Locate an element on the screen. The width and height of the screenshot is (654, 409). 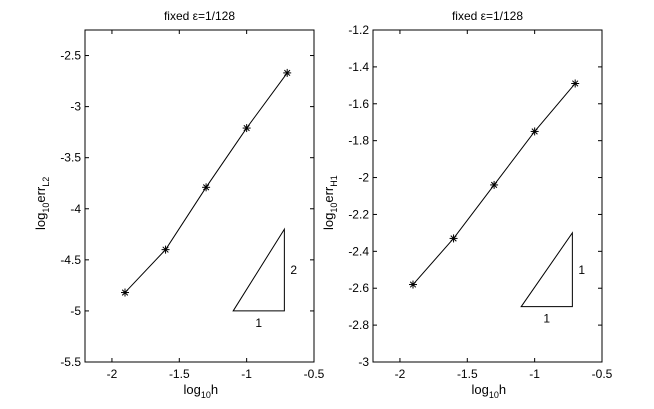
chart-1-y-tick-label: -4 is located at coordinates (75, 209).